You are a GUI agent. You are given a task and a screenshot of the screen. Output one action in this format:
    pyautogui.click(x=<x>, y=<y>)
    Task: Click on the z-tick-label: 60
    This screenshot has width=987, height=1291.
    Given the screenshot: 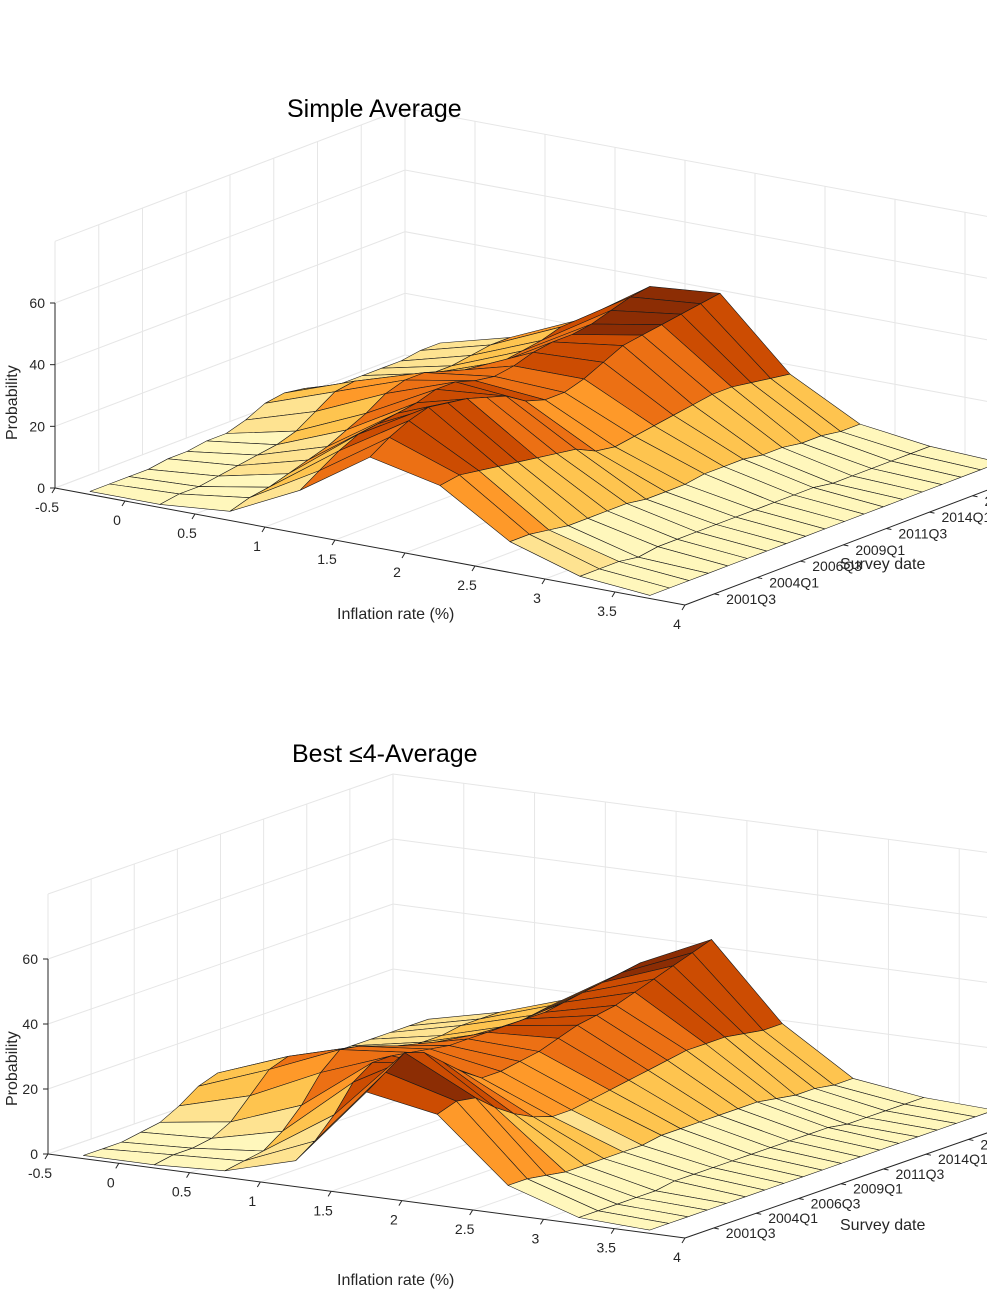 What is the action you would take?
    pyautogui.click(x=37, y=303)
    